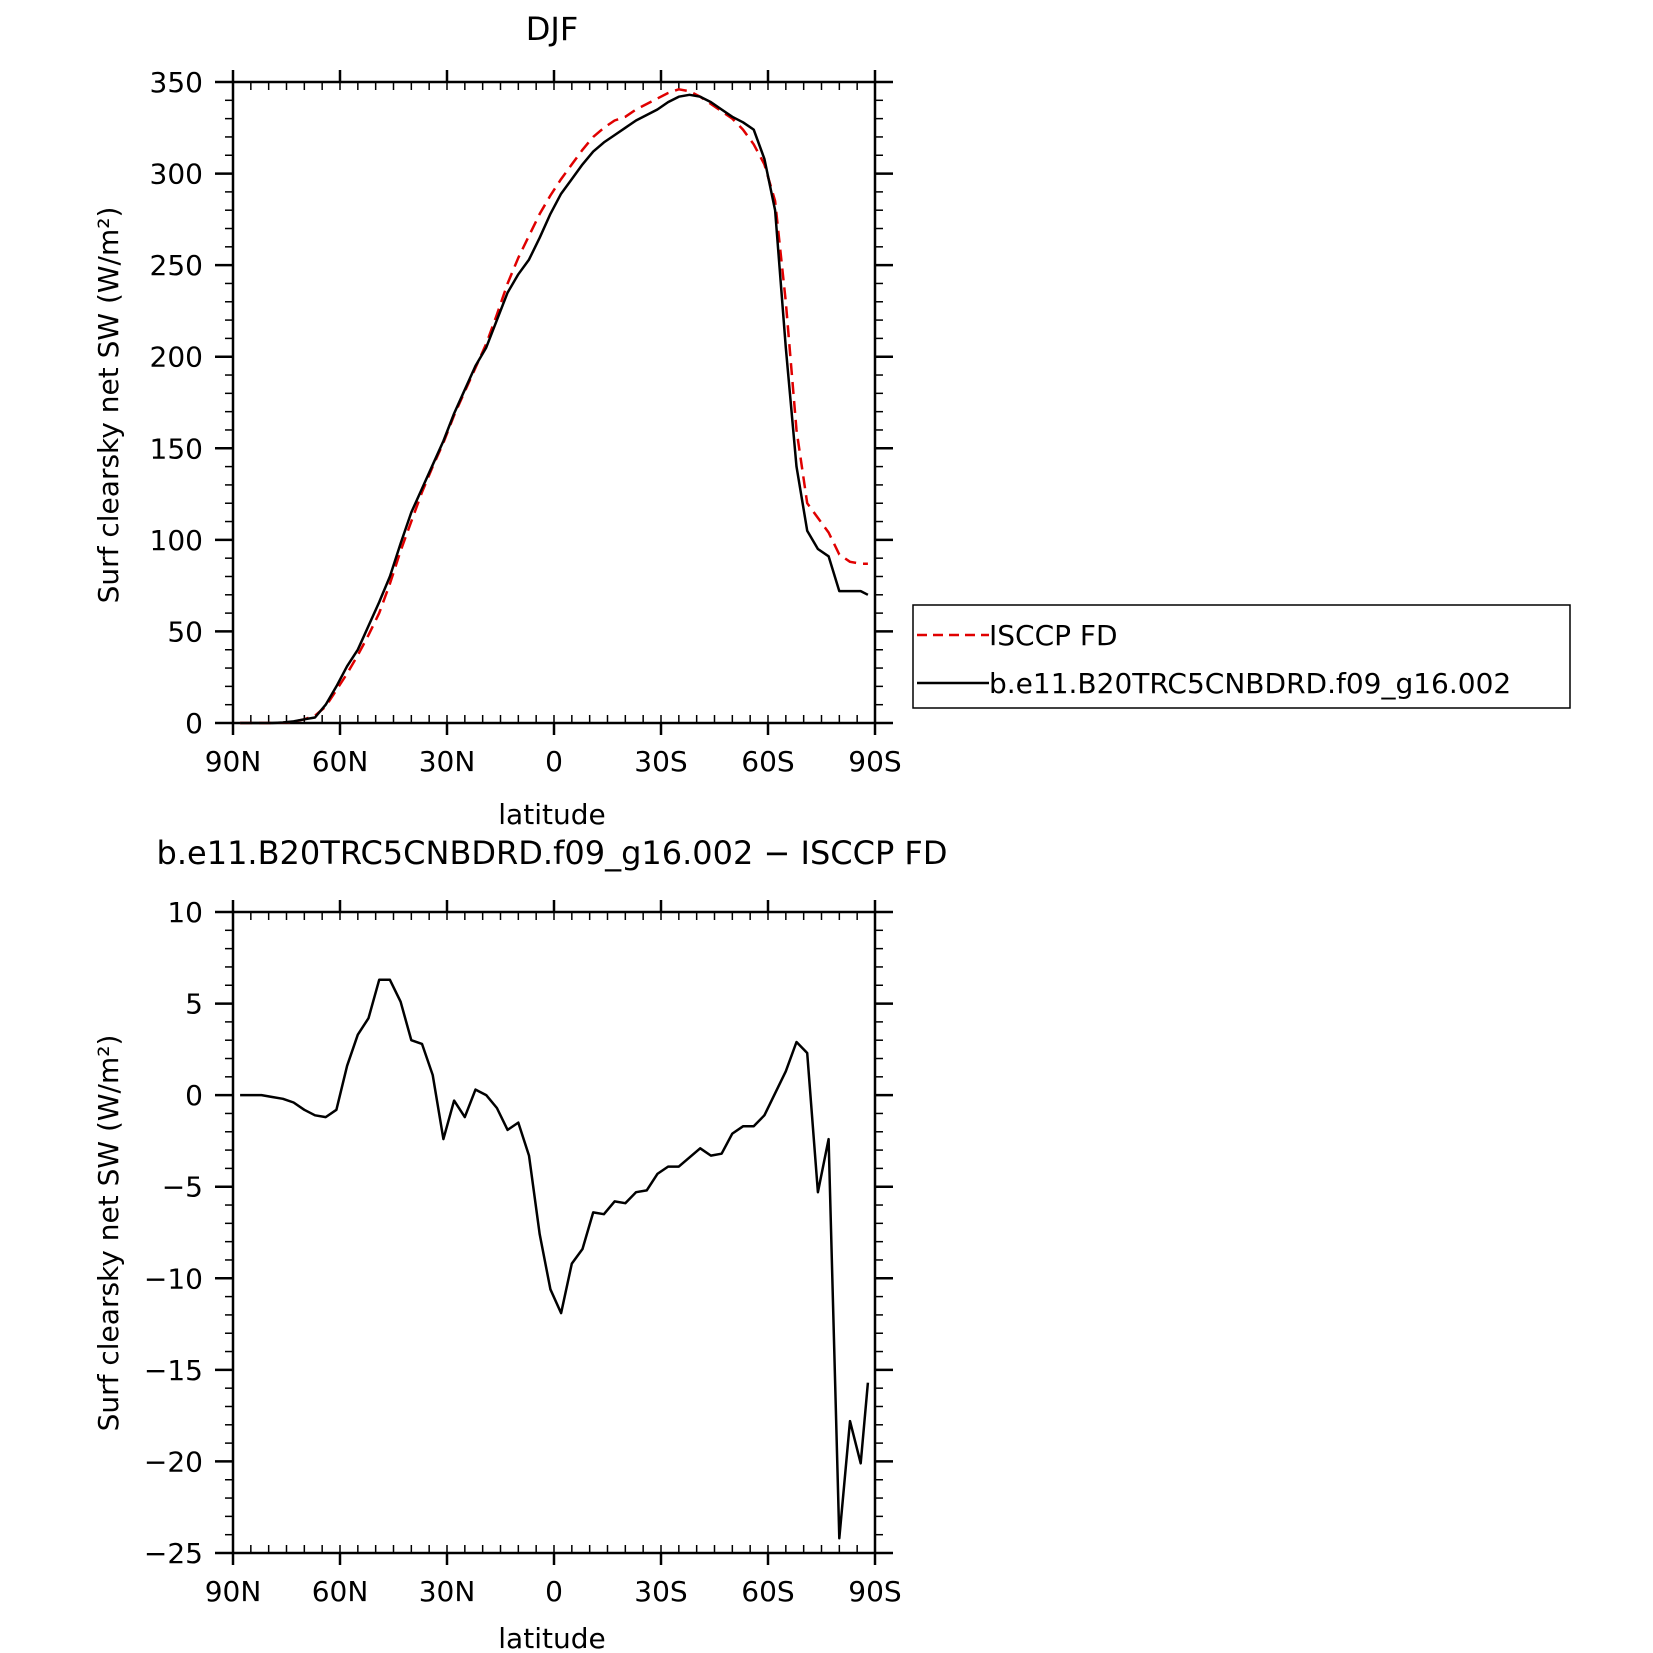 This screenshot has width=1653, height=1653. Describe the element at coordinates (767, 1591) in the screenshot. I see `bottom-x-tick-label: 60S` at that location.